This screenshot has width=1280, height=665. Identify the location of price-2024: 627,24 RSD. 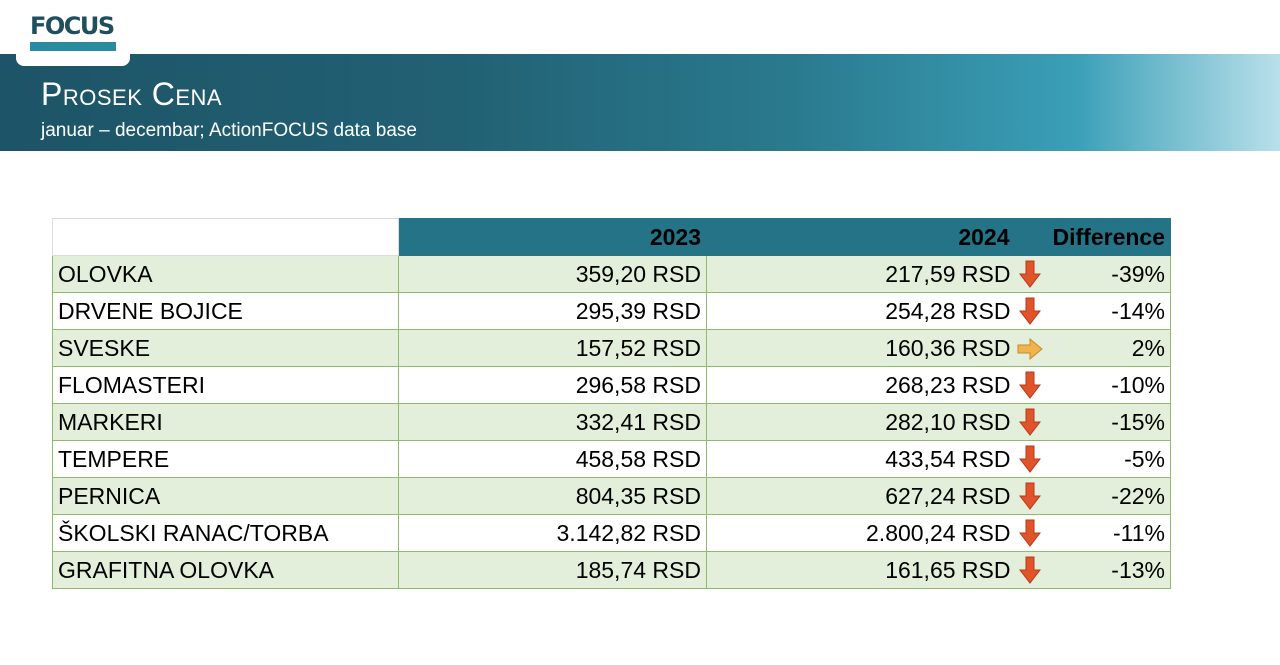
(860, 496).